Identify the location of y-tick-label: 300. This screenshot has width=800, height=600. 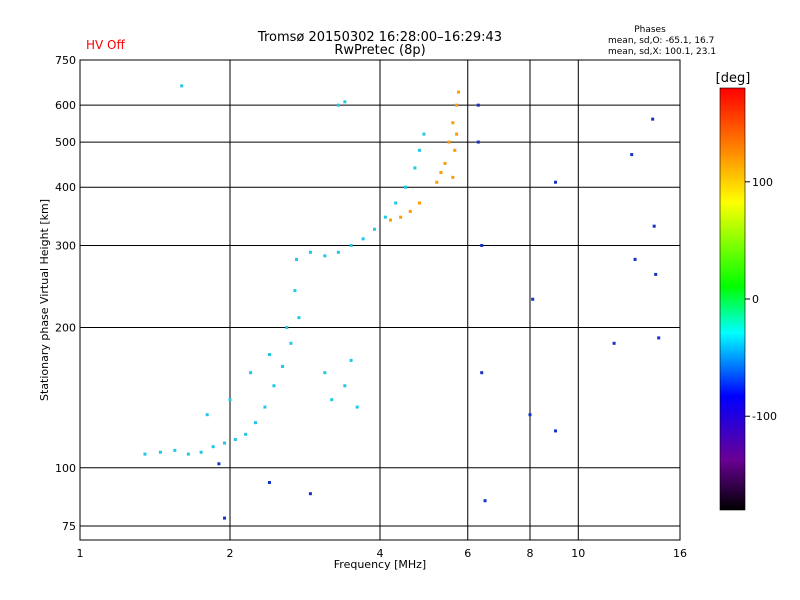
(65, 245).